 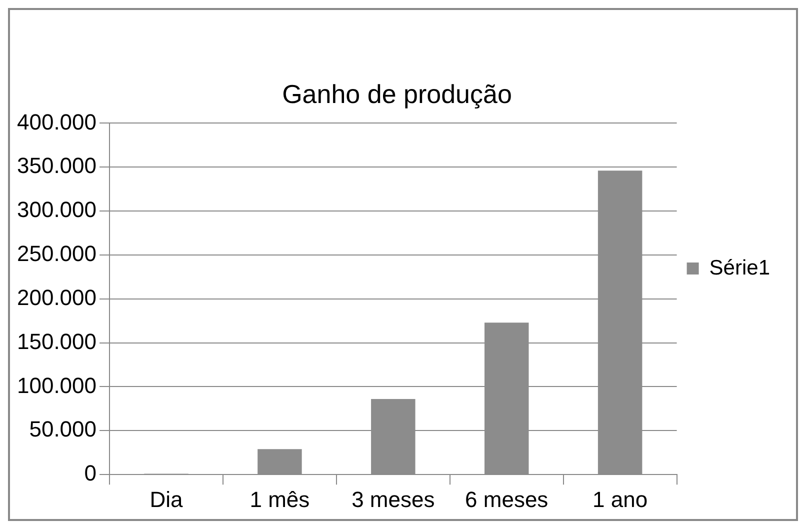 I want to click on y-tick-label: 350.000, so click(x=56, y=165).